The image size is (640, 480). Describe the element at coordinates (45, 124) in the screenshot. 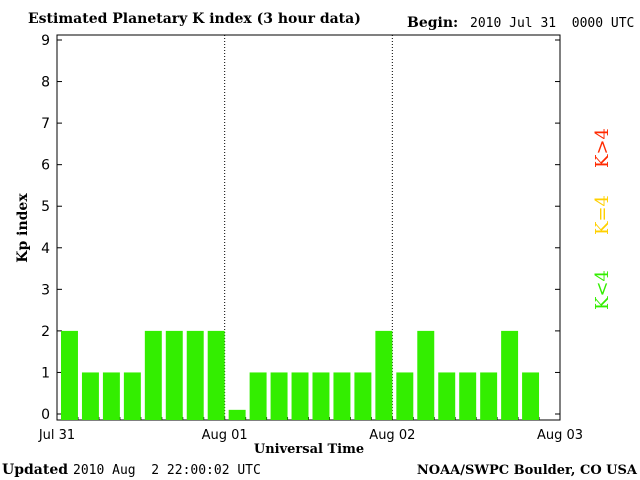

I see `y-tick-label: 7` at that location.